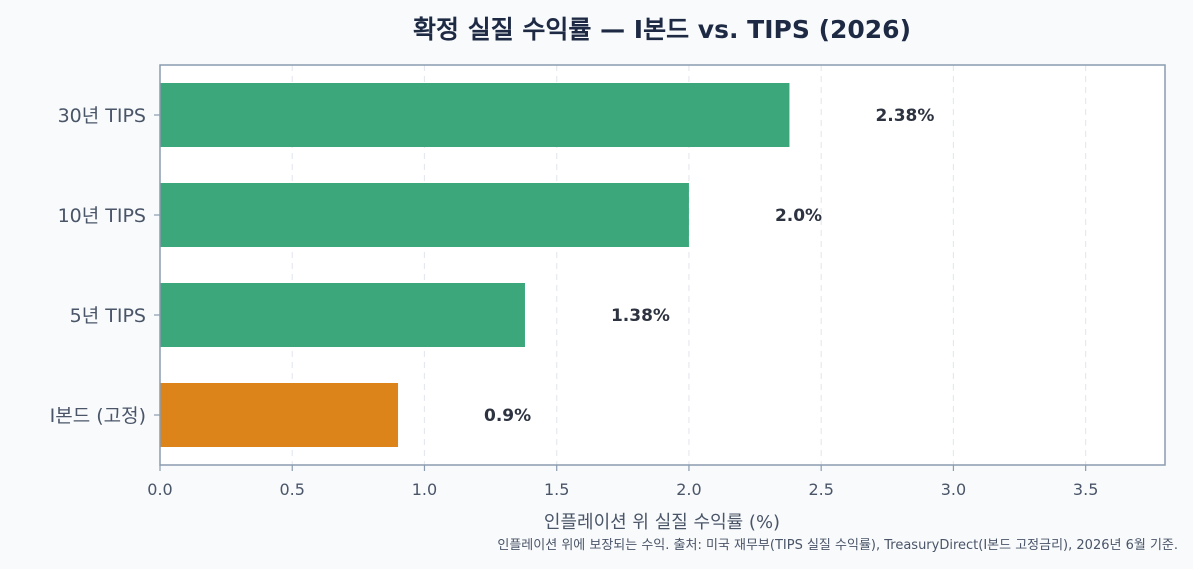 The image size is (1193, 569). Describe the element at coordinates (662, 522) in the screenshot. I see `x-axis-label: 인플레이션 위 실질 수익률 (%)` at that location.